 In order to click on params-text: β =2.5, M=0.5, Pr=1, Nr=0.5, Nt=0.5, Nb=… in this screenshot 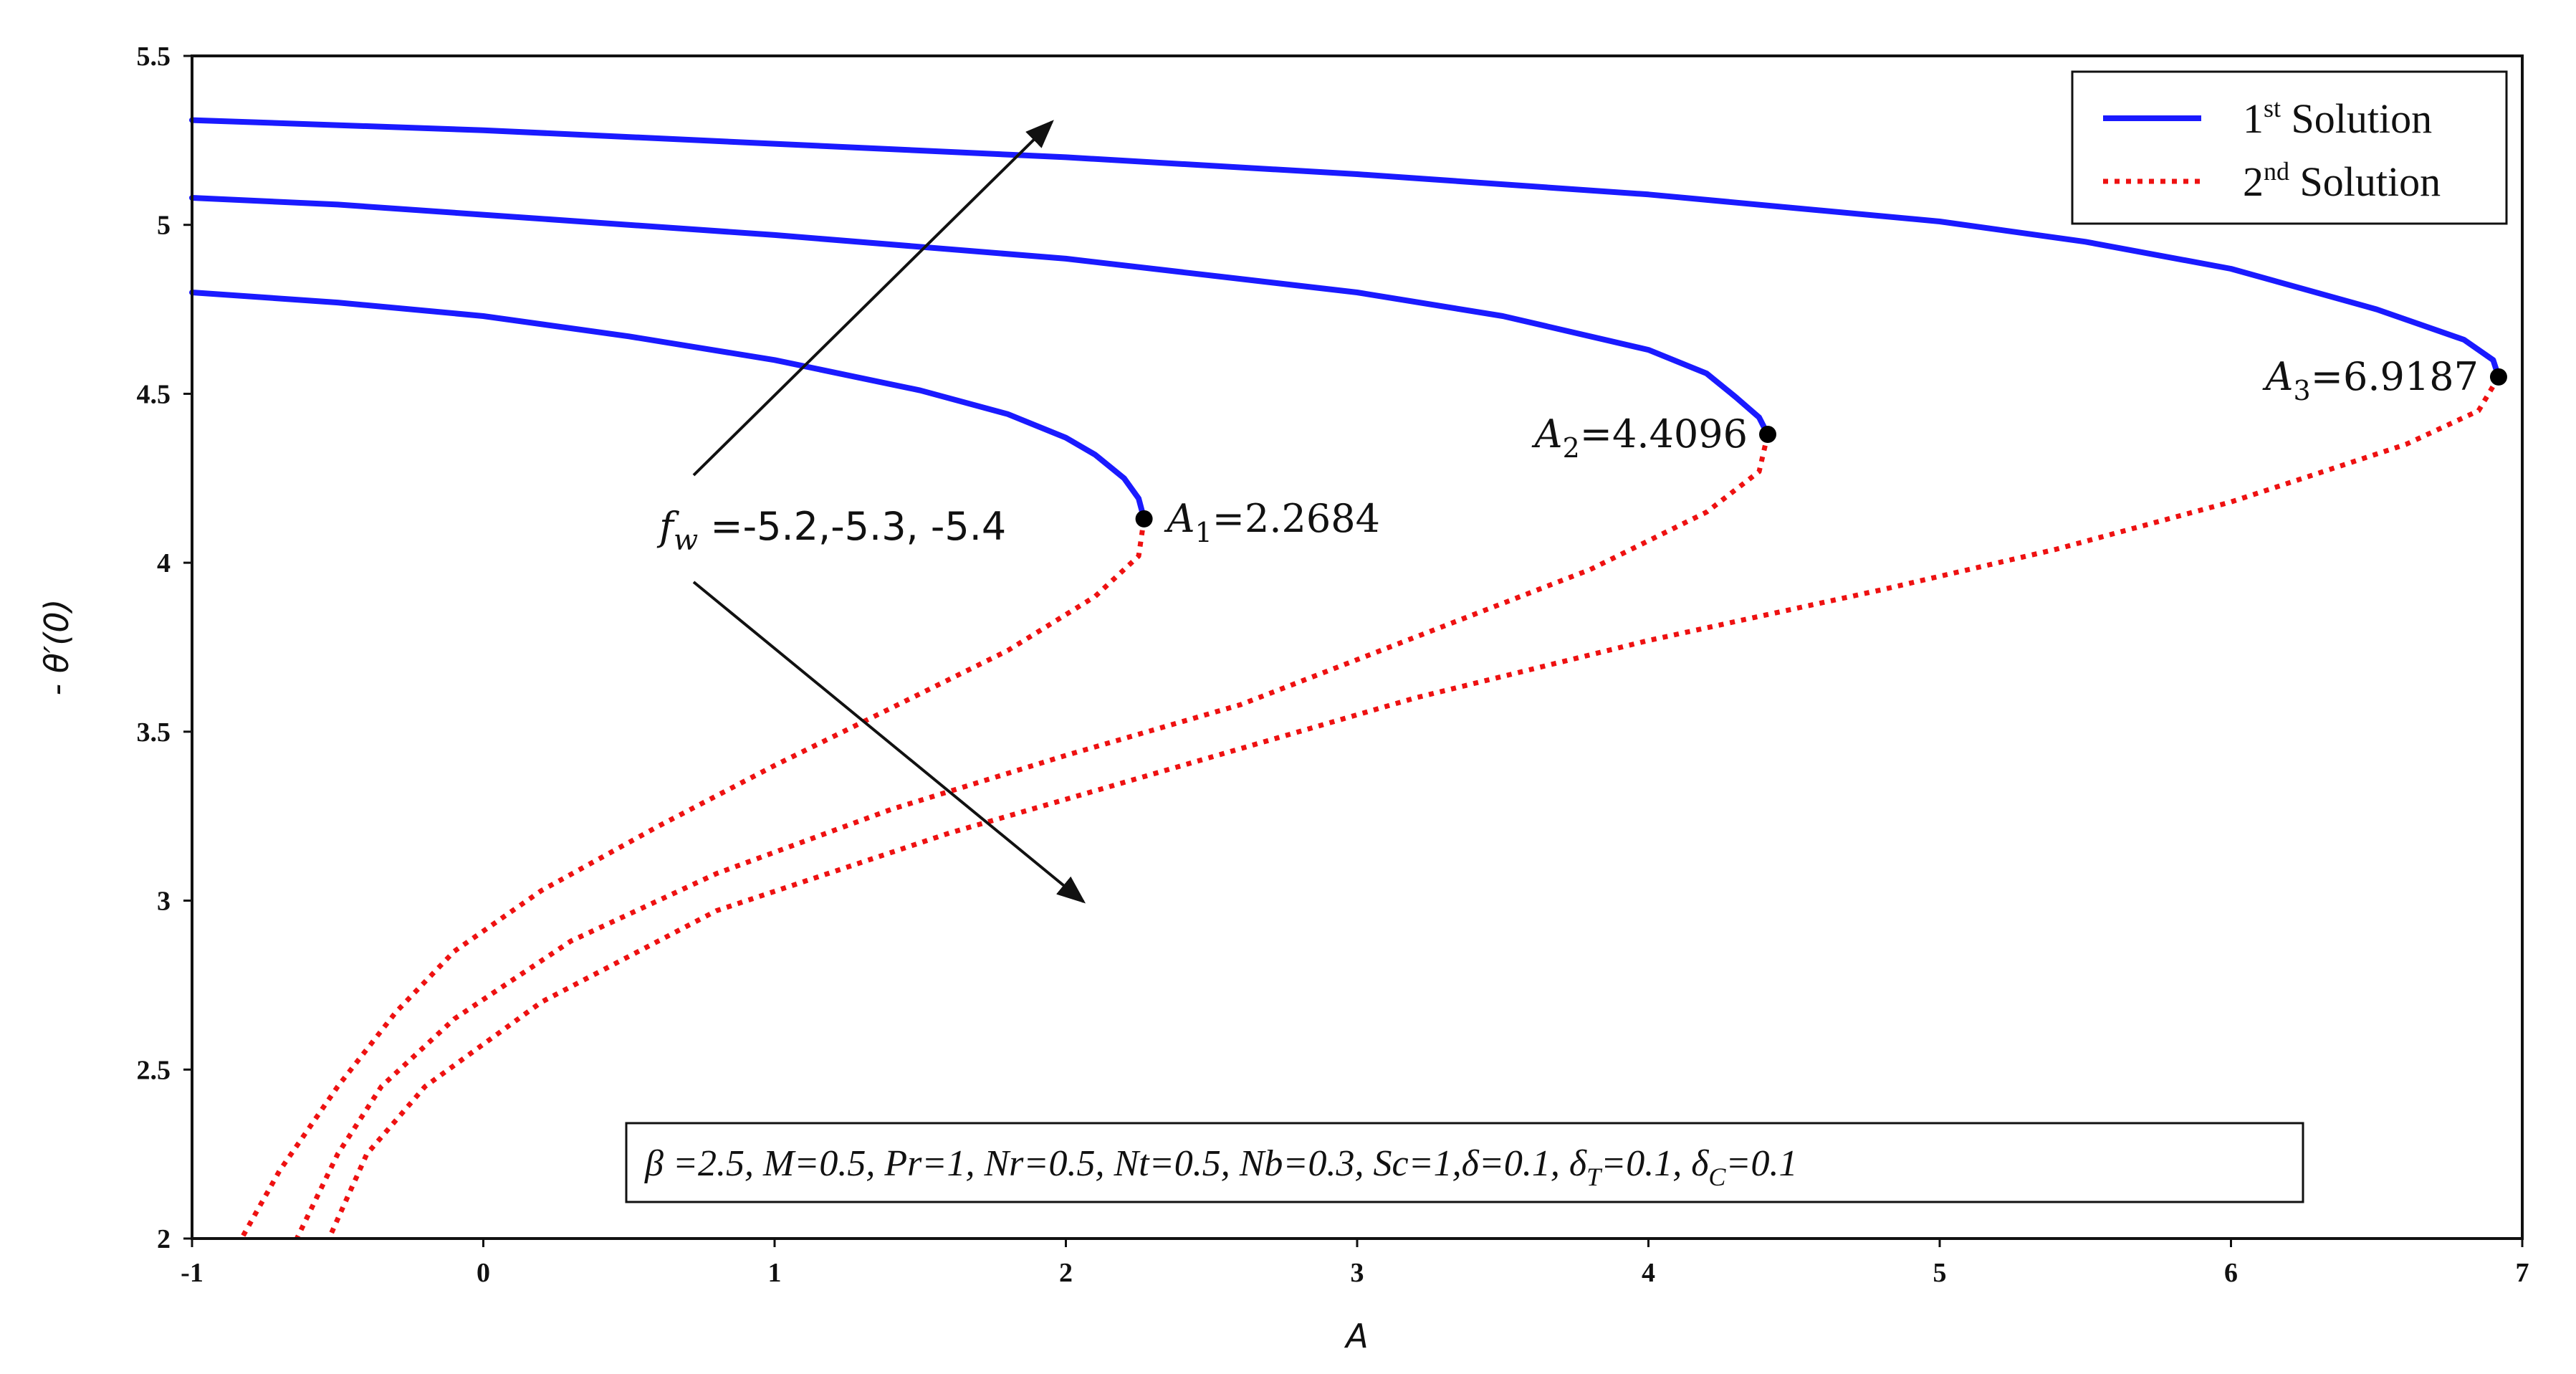, I will do `click(1221, 1167)`.